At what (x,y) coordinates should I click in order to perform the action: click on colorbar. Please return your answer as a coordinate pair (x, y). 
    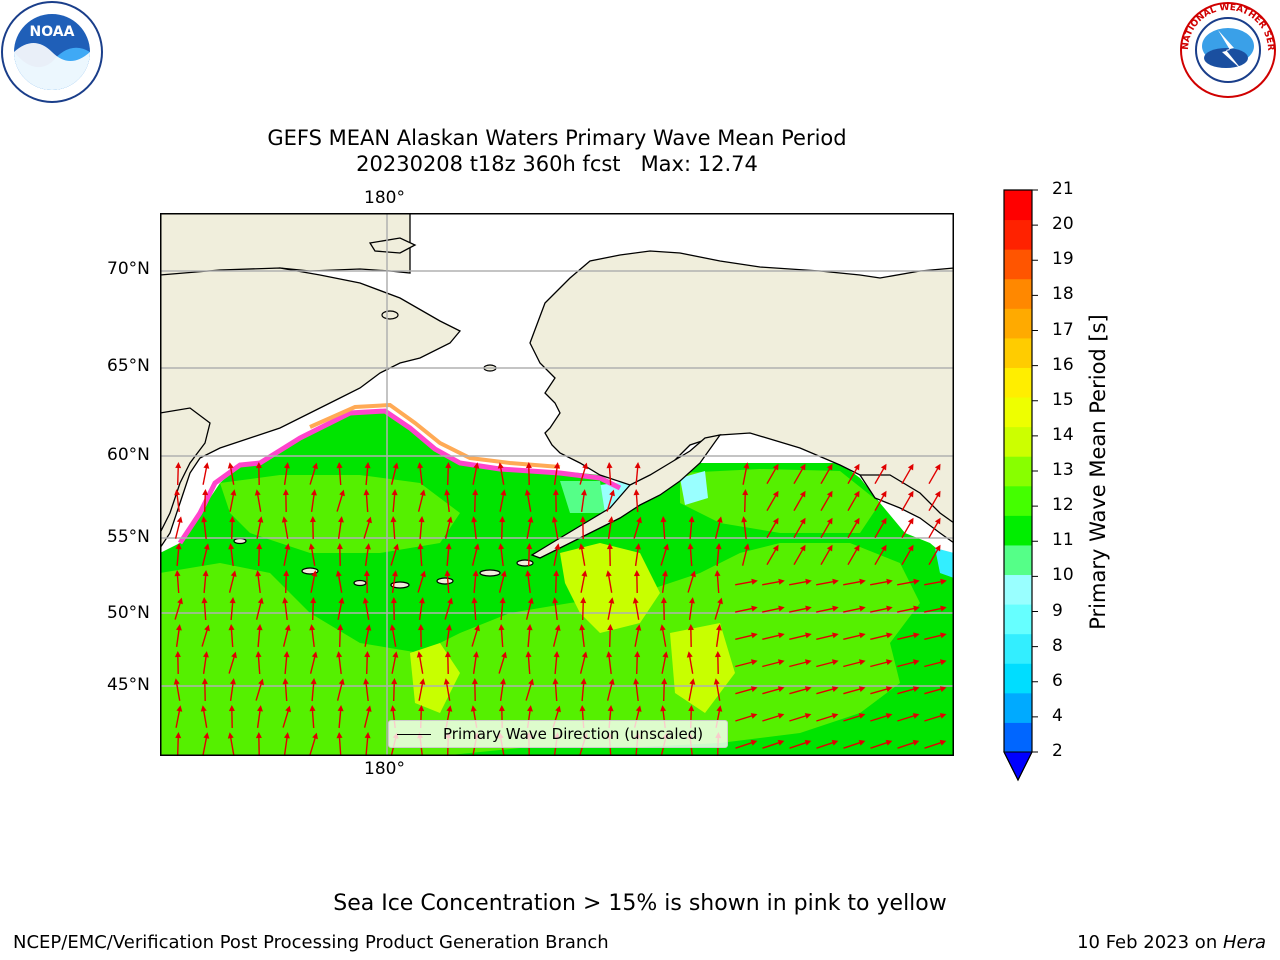
    Looking at the image, I should click on (1020, 486).